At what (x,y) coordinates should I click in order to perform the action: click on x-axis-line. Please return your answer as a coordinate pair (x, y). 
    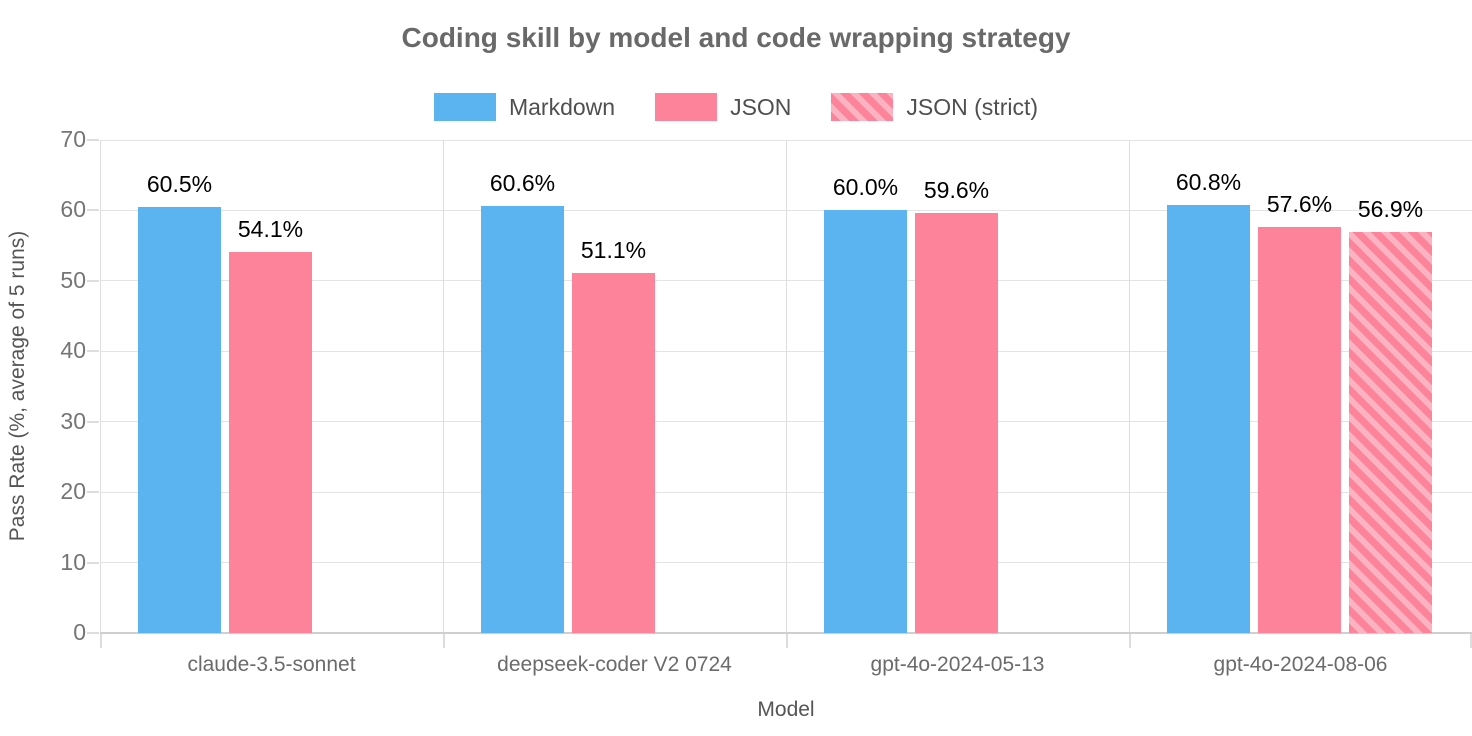
    Looking at the image, I should click on (786, 633).